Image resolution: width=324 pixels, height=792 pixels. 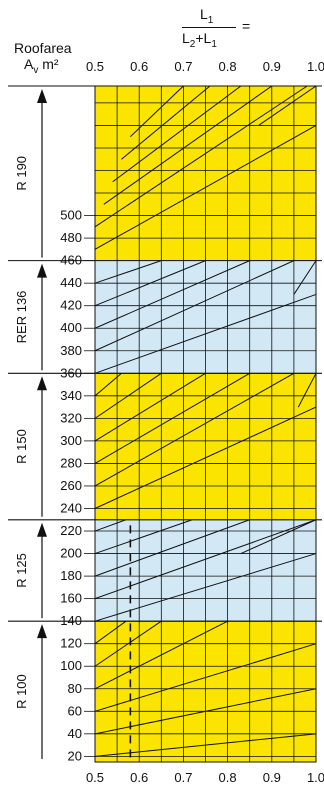 I want to click on y-tick-label: 260, so click(x=71, y=485).